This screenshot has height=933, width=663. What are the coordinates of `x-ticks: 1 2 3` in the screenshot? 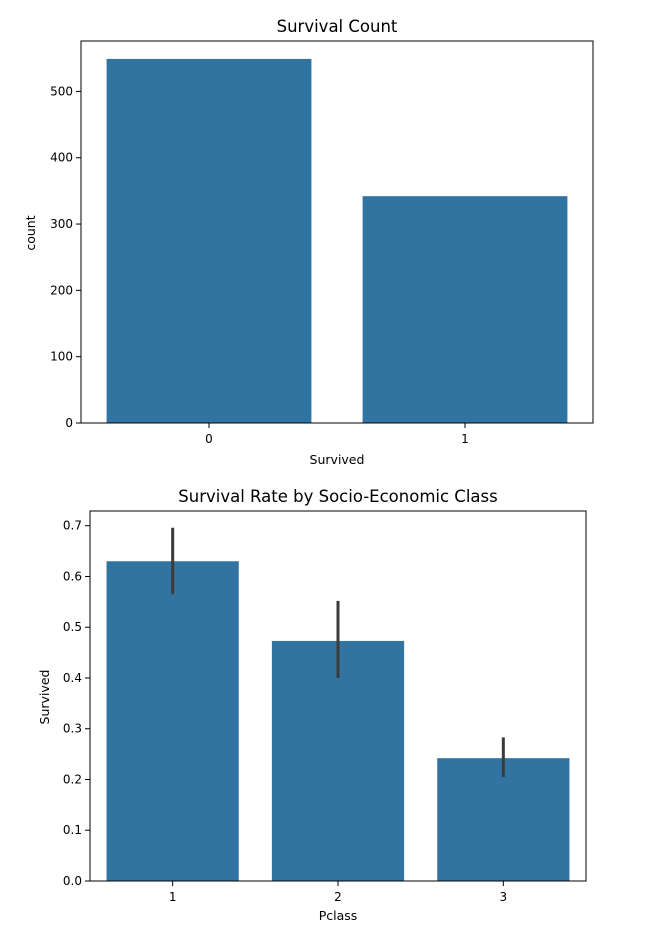 It's located at (338, 892).